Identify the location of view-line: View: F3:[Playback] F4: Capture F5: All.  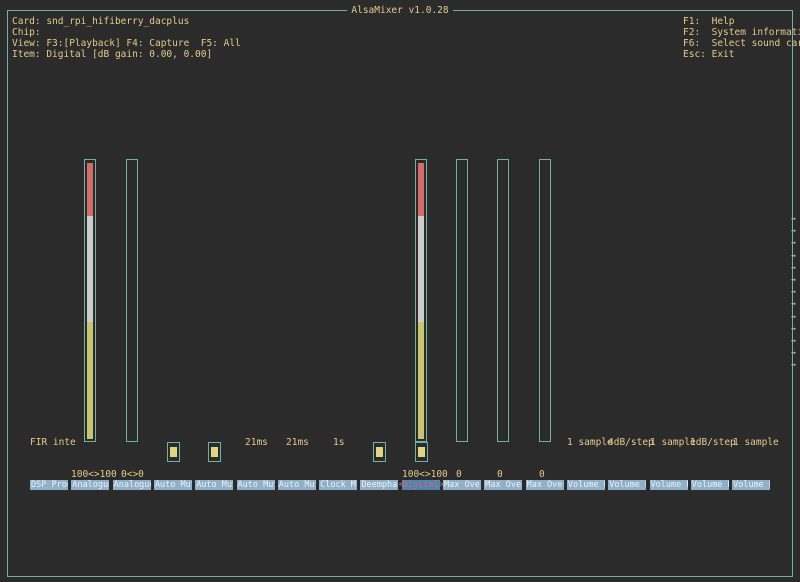
(126, 43).